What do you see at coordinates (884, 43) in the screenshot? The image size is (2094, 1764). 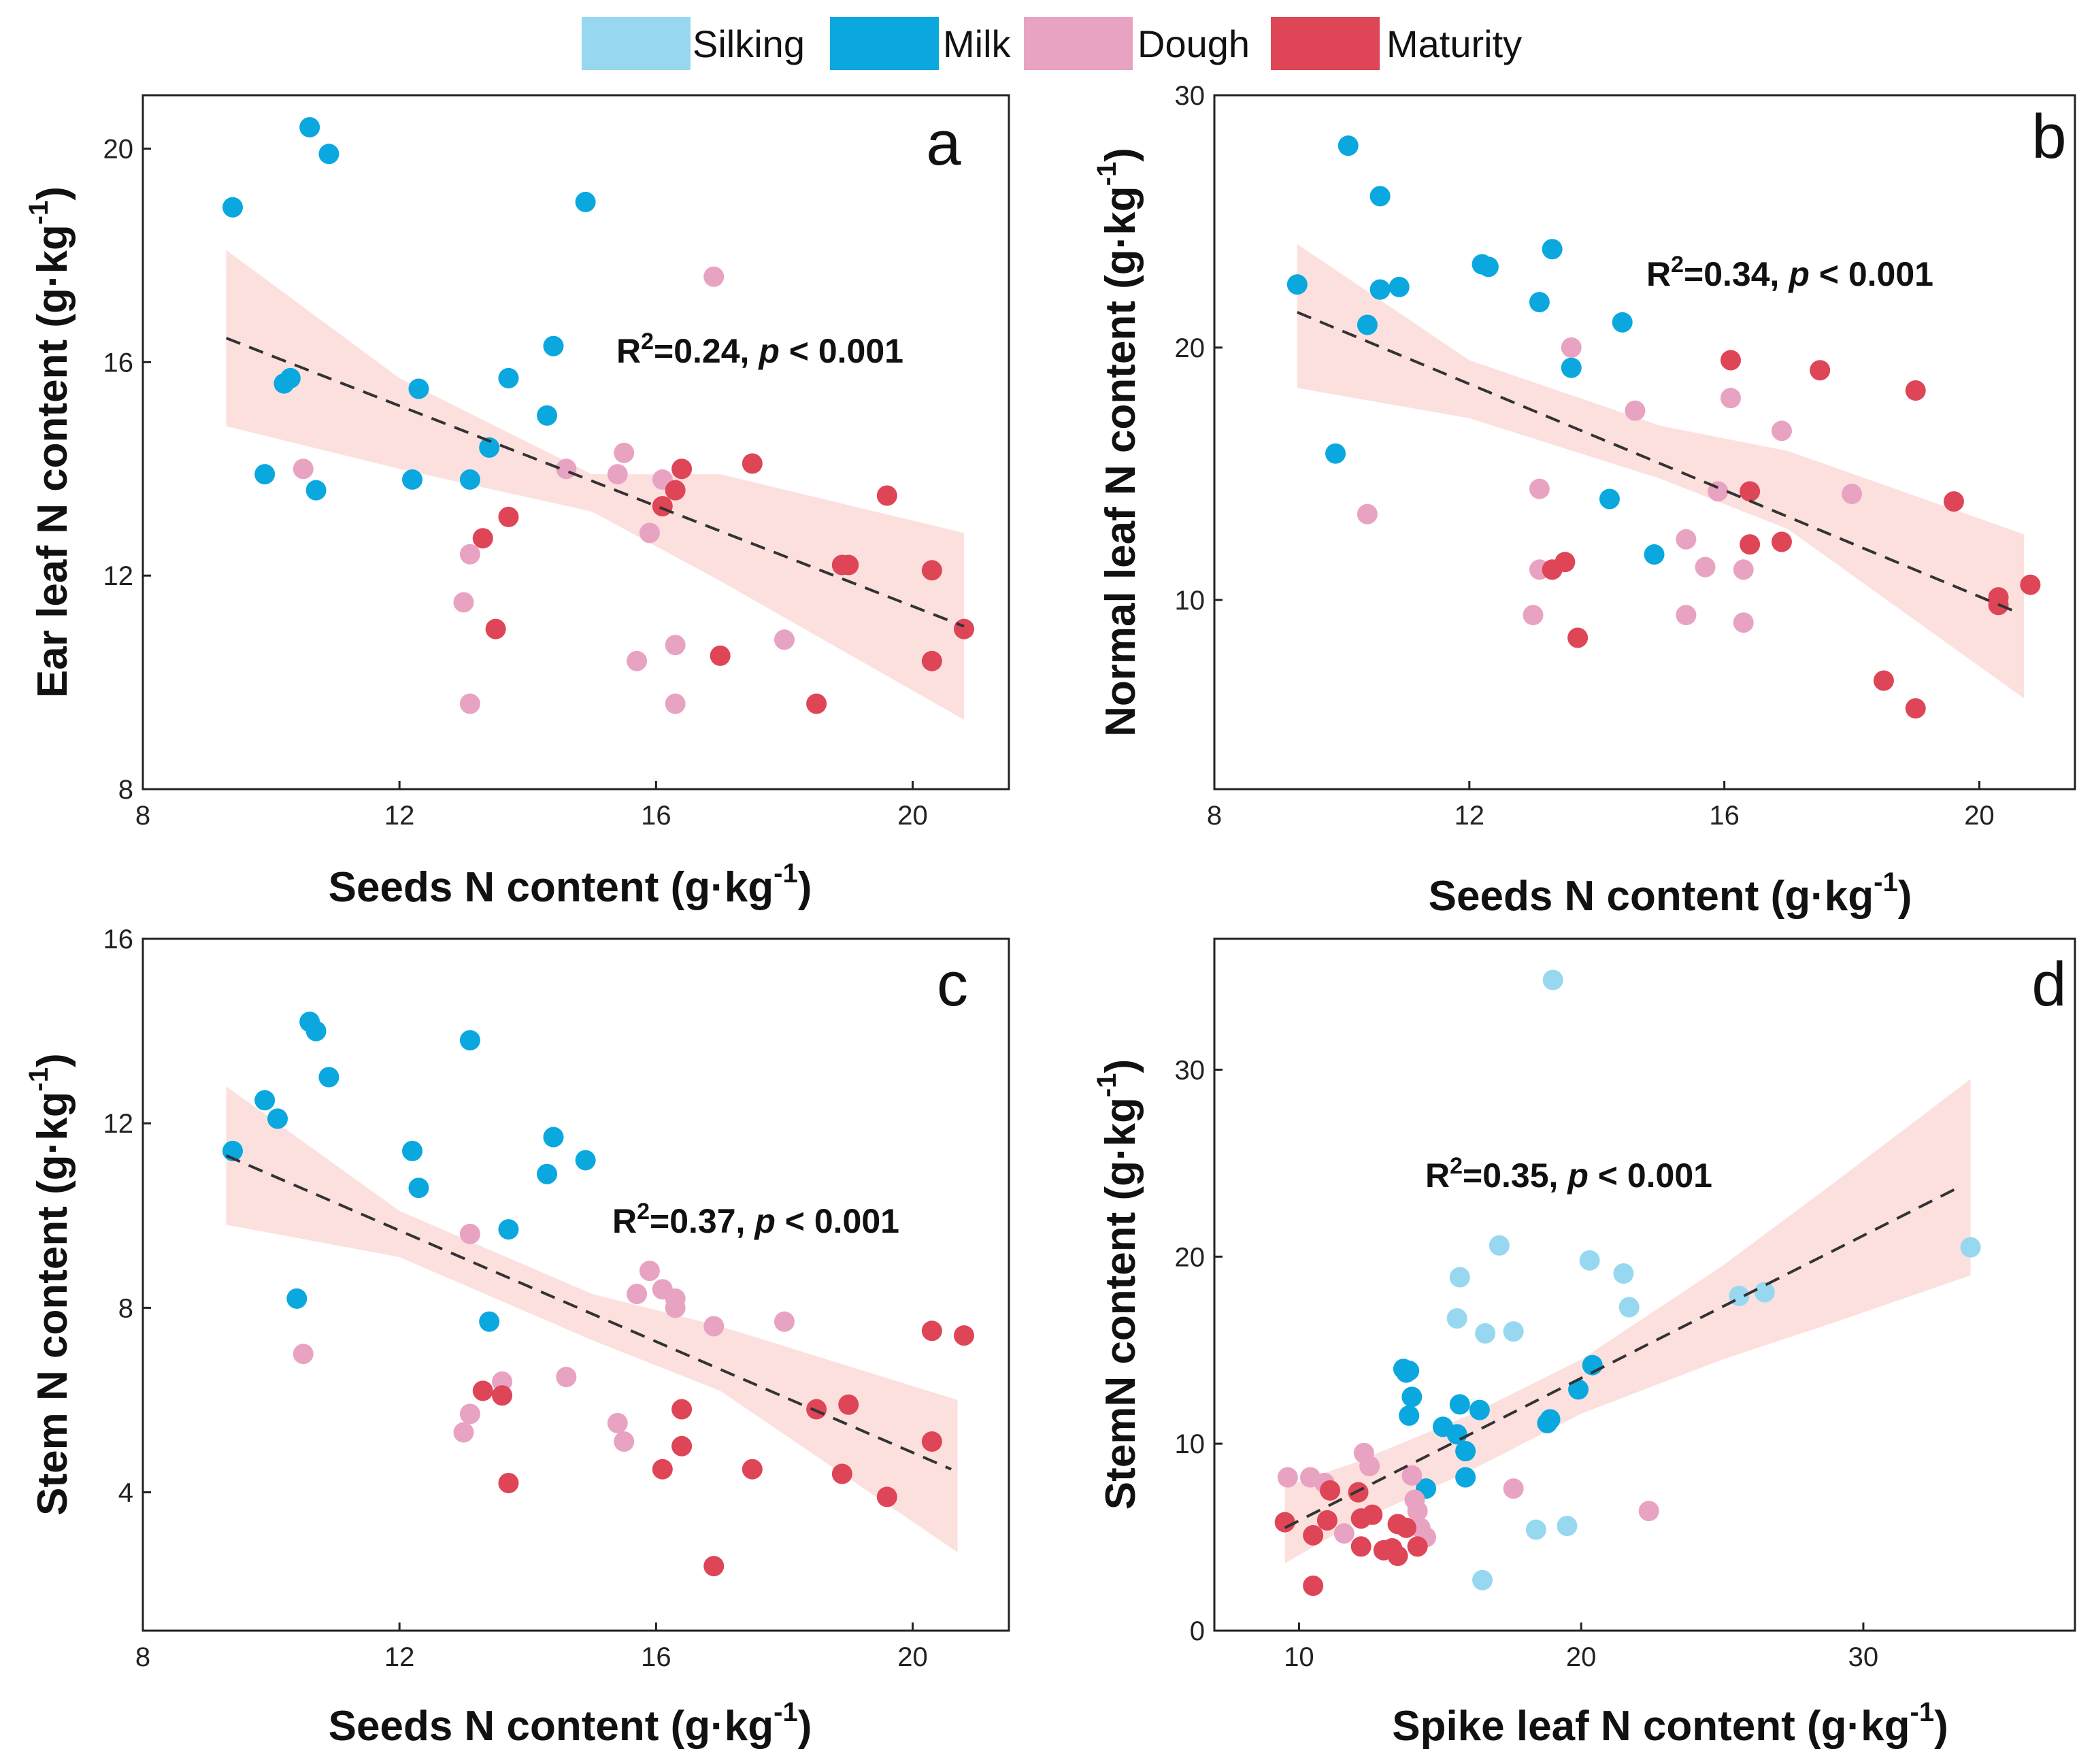 I see `legend-swatch-milk` at bounding box center [884, 43].